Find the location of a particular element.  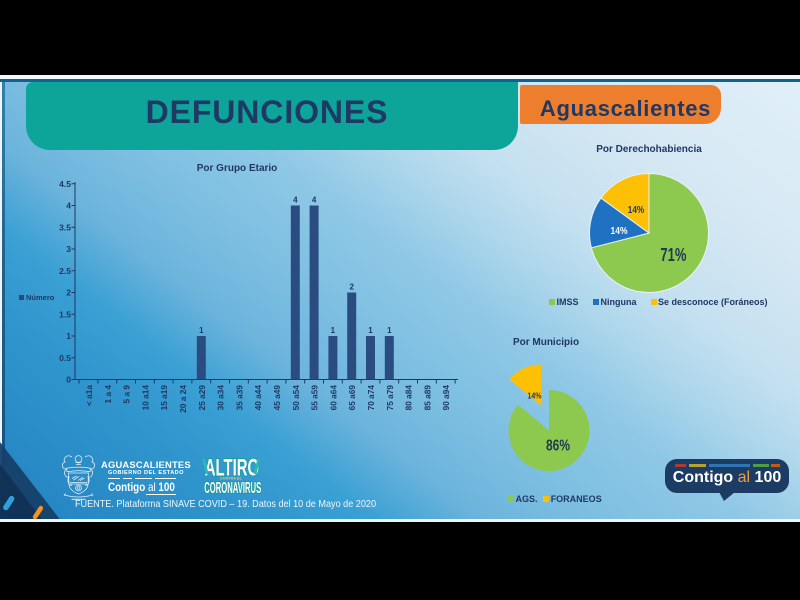

svg-text: 75 a79 is located at coordinates (390, 398).